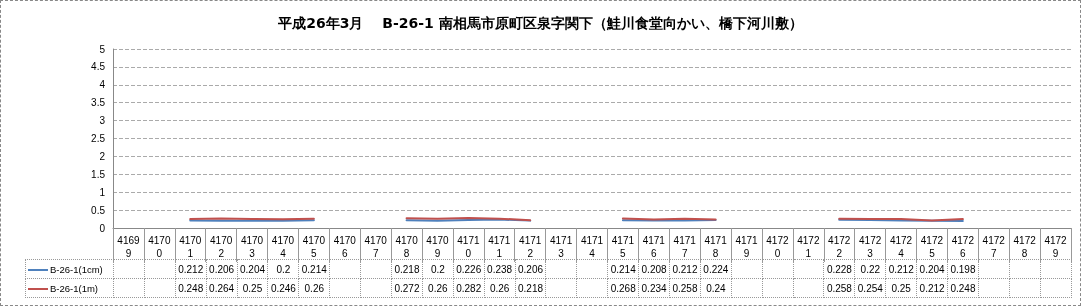 Image resolution: width=1081 pixels, height=306 pixels. Describe the element at coordinates (685, 247) in the screenshot. I see `x-tick-label: 41717` at that location.